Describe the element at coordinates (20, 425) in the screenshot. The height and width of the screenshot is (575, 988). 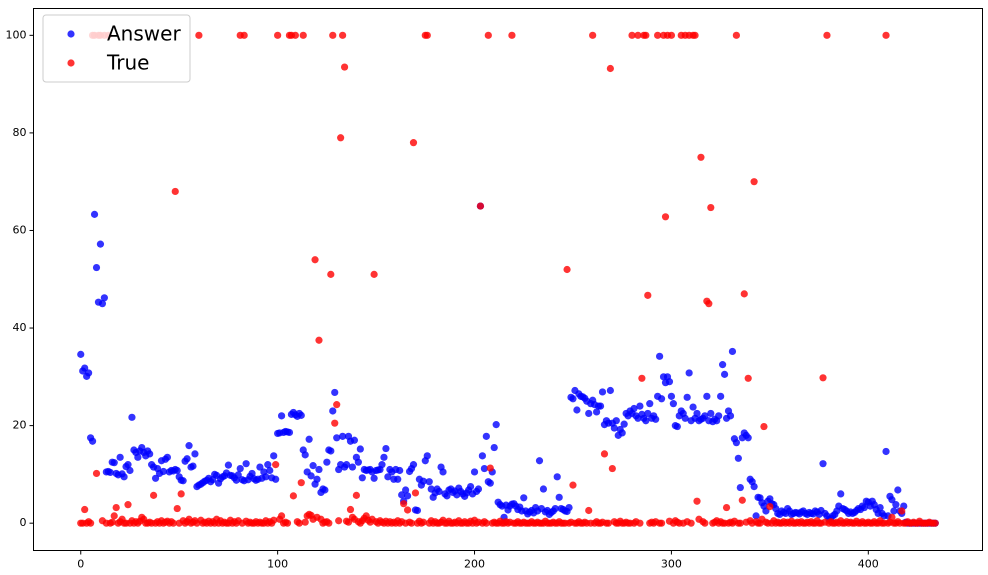
I see `y-tick-label: 20` at that location.